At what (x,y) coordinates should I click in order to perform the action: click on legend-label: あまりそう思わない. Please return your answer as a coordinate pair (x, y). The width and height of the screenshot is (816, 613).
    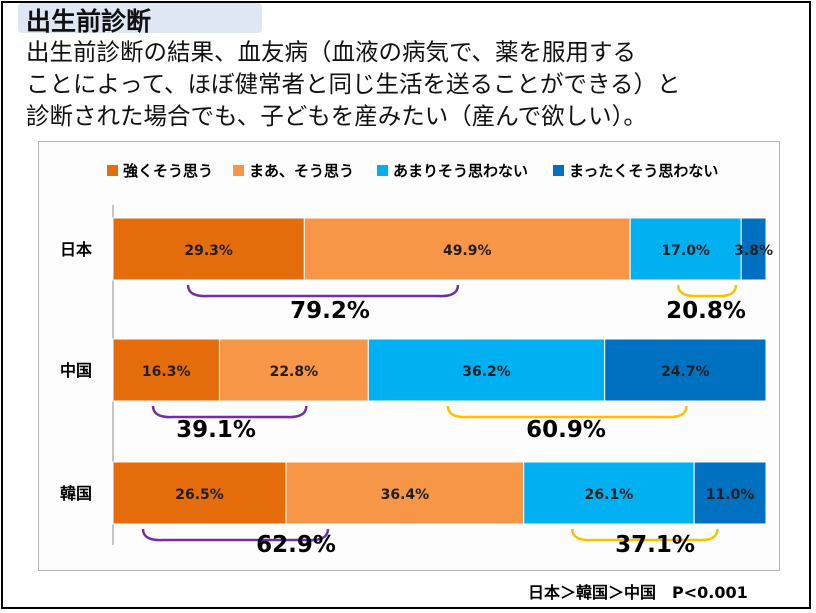
    Looking at the image, I should click on (460, 171).